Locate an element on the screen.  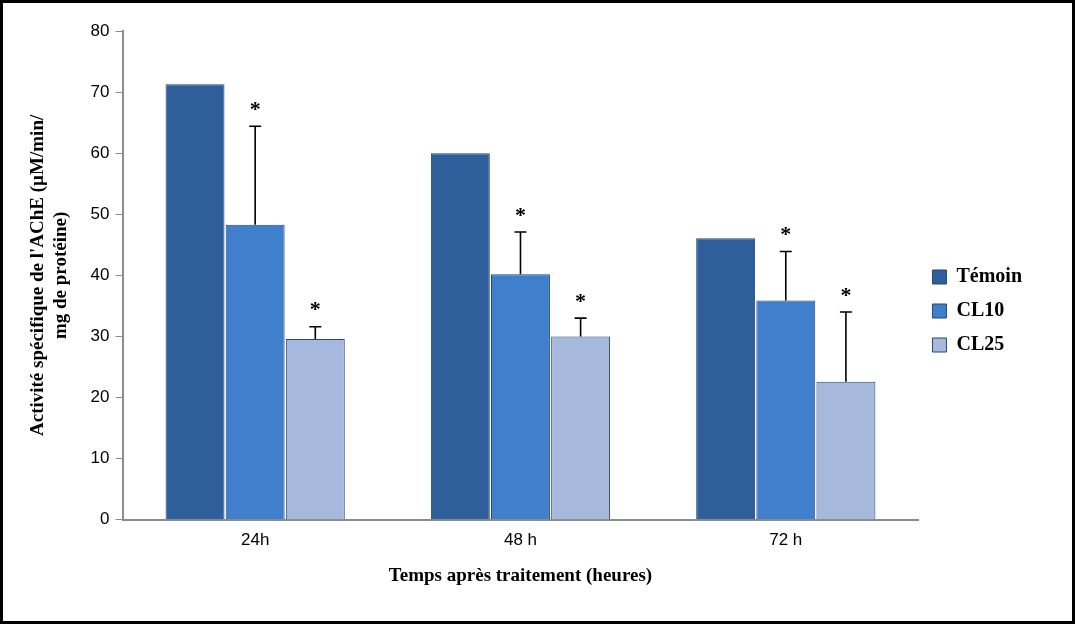
y-tick-label: 30 is located at coordinates (100, 336).